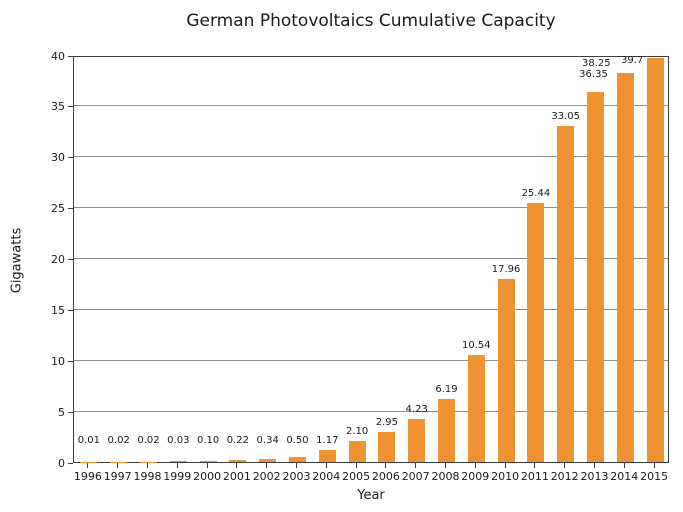 The image size is (683, 512). I want to click on y-tick-label: 35, so click(58, 107).